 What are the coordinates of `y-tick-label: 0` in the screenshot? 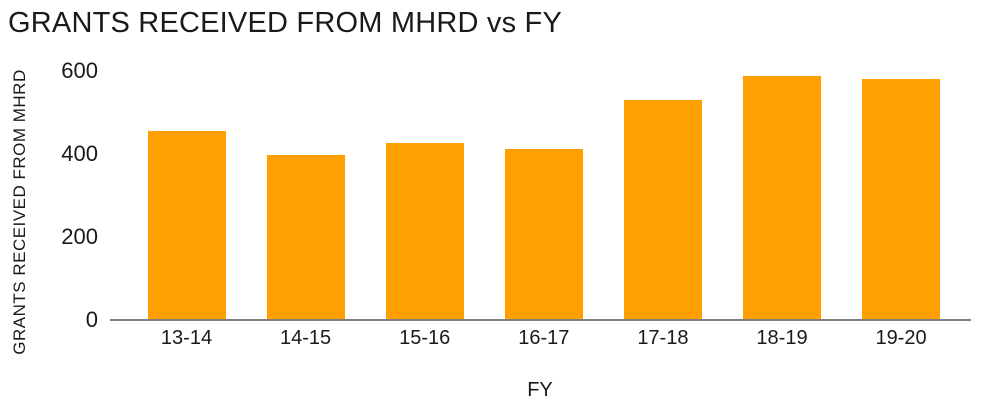 It's located at (91, 319).